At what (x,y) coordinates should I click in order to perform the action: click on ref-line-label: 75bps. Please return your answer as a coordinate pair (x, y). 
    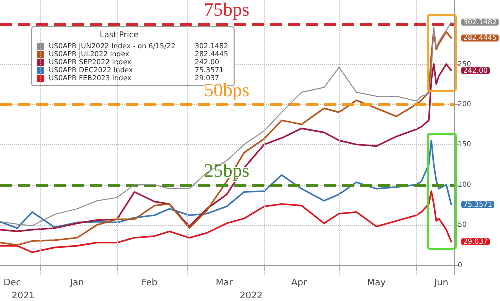
    Looking at the image, I should click on (227, 11).